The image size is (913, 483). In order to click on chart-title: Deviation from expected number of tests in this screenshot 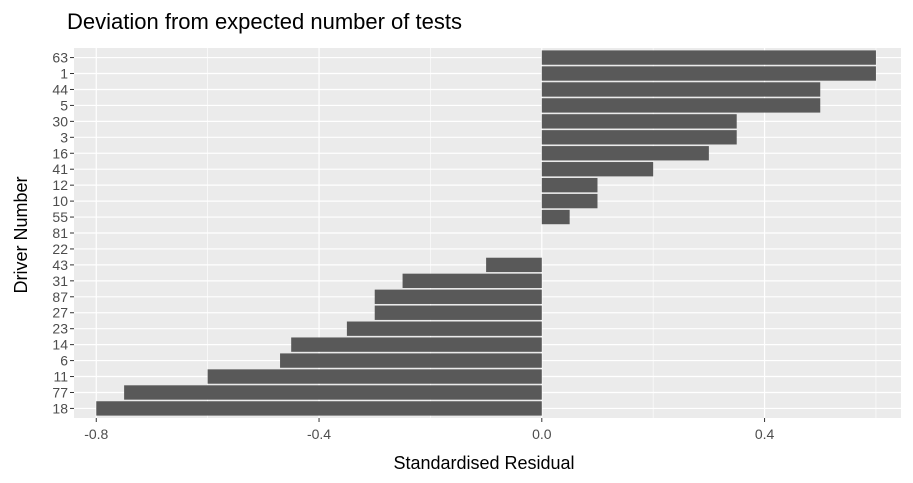, I will do `click(264, 21)`.